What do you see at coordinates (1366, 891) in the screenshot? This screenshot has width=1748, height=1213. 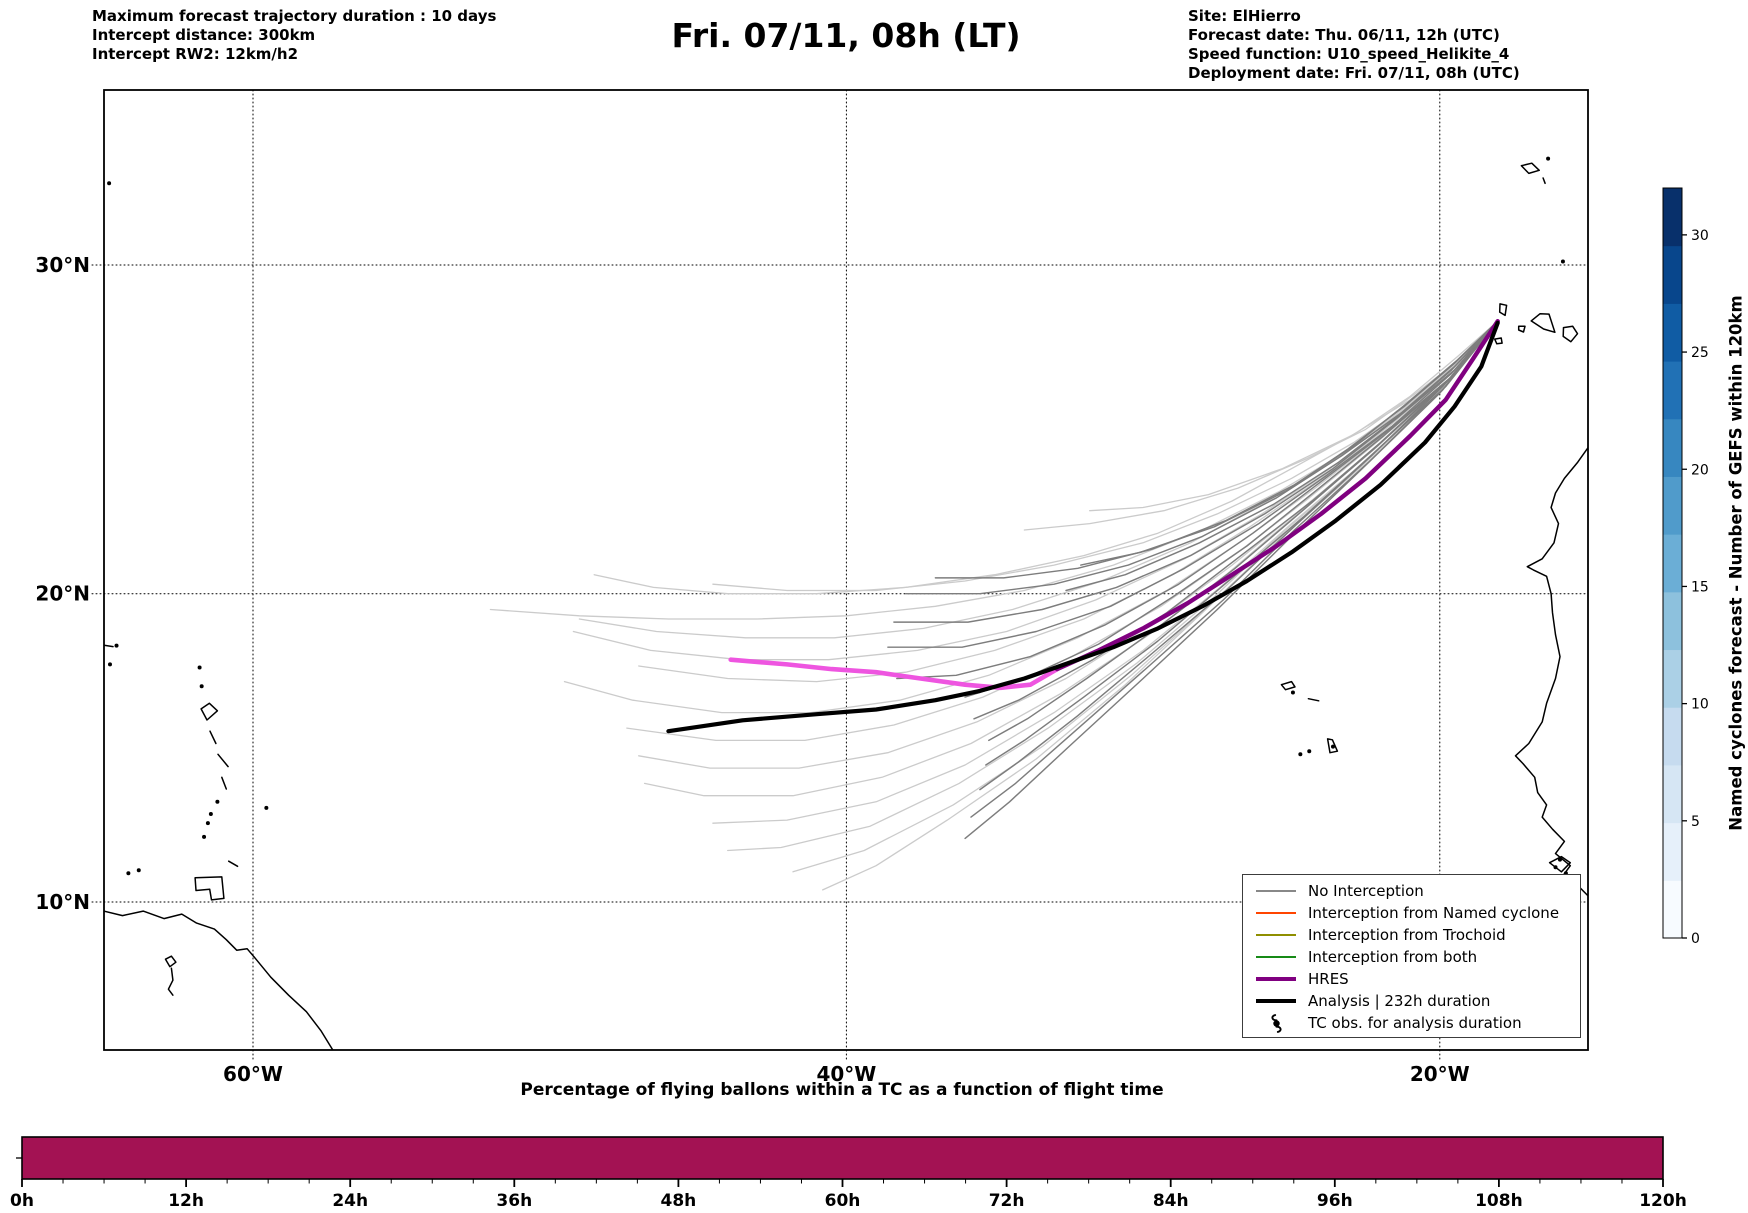 I see `legend-label: No Interception` at bounding box center [1366, 891].